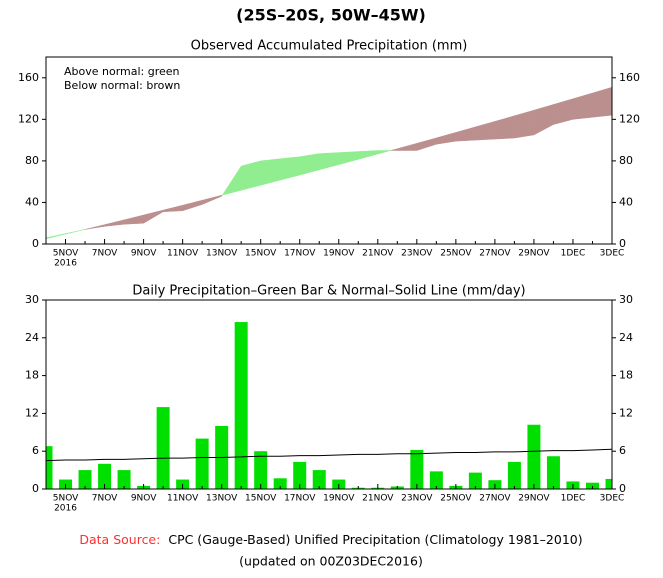 This screenshot has height=578, width=663. What do you see at coordinates (626, 375) in the screenshot?
I see `y-tick-label: 18` at bounding box center [626, 375].